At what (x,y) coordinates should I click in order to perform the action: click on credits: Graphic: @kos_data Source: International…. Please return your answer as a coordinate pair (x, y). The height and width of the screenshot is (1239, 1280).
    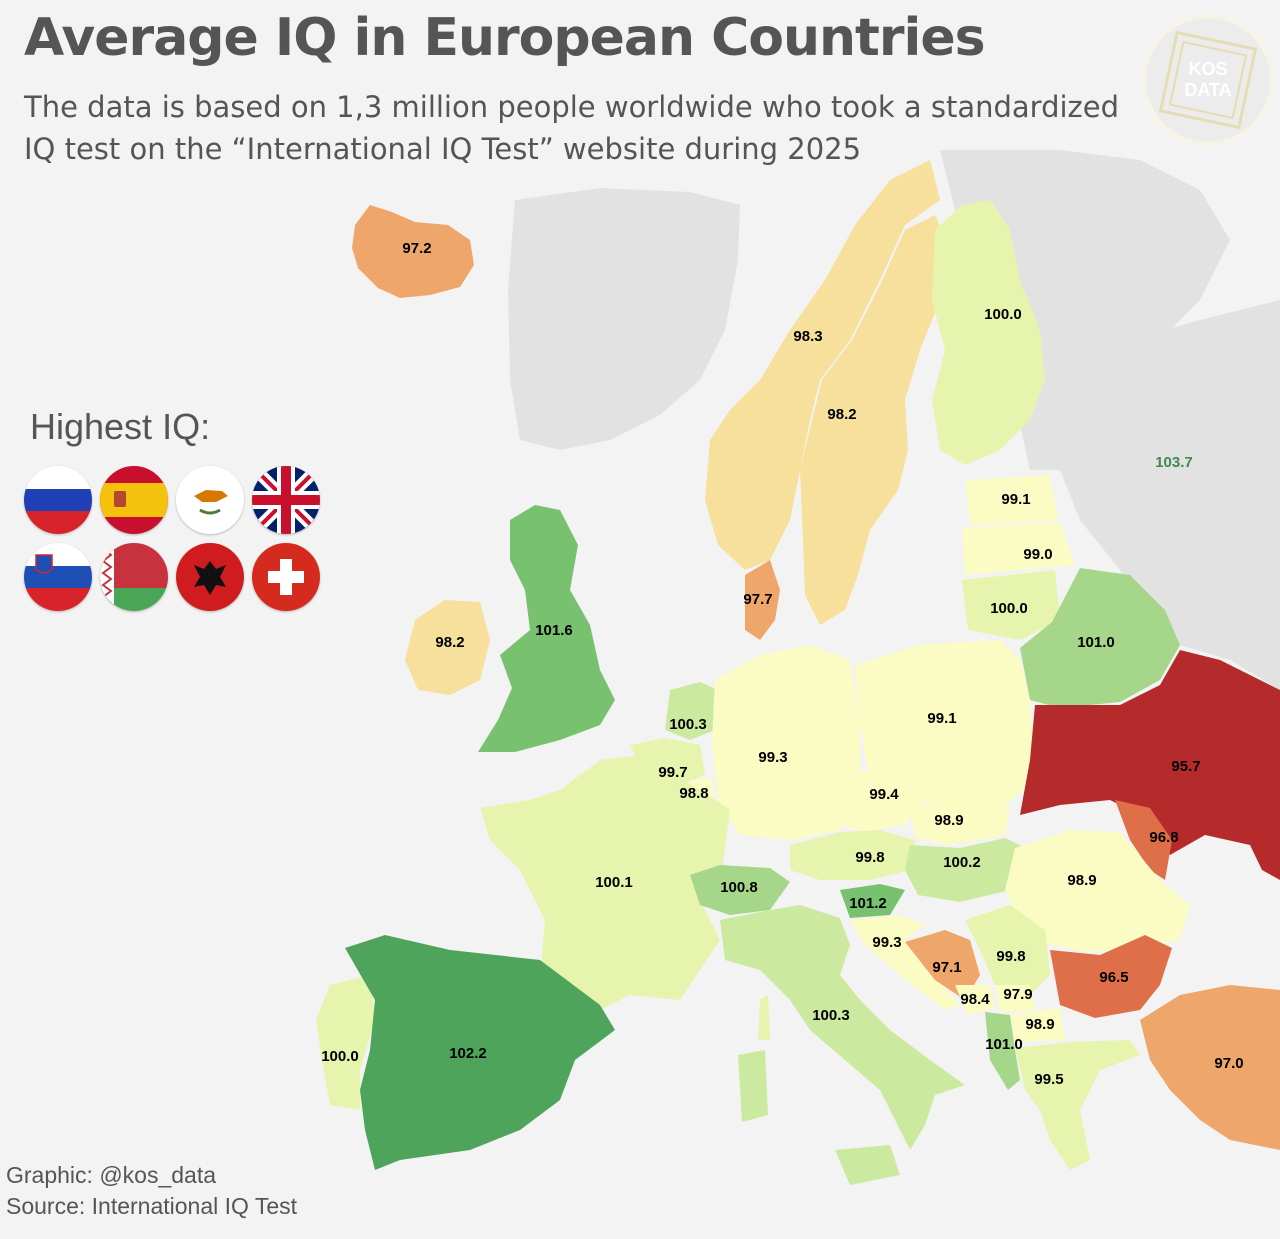
    Looking at the image, I should click on (151, 1191).